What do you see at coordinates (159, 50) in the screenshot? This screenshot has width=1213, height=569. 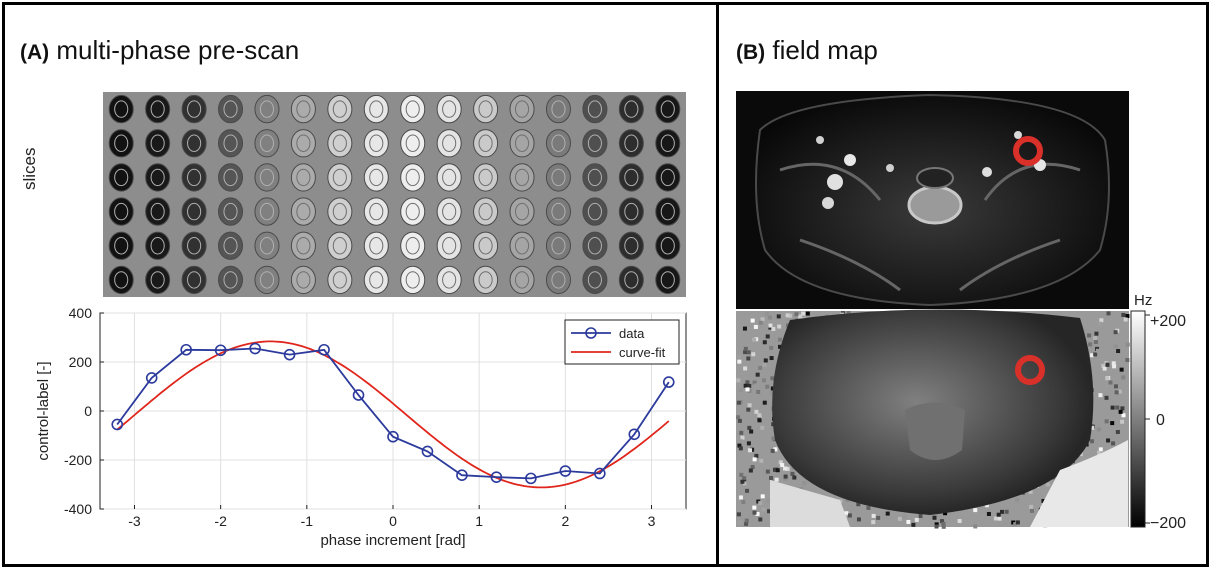 I see `panel-a-title: (A) multi-phase pre-scan` at bounding box center [159, 50].